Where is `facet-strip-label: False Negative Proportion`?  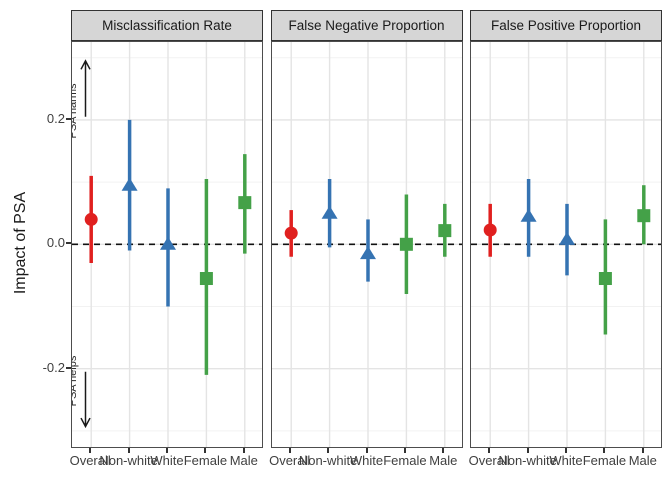 facet-strip-label: False Negative Proportion is located at coordinates (366, 25).